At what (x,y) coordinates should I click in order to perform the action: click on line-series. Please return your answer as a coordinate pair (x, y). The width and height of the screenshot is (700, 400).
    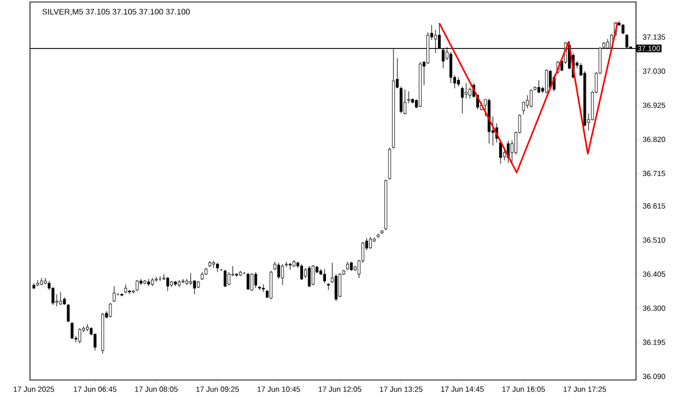
    Looking at the image, I should click on (528, 97).